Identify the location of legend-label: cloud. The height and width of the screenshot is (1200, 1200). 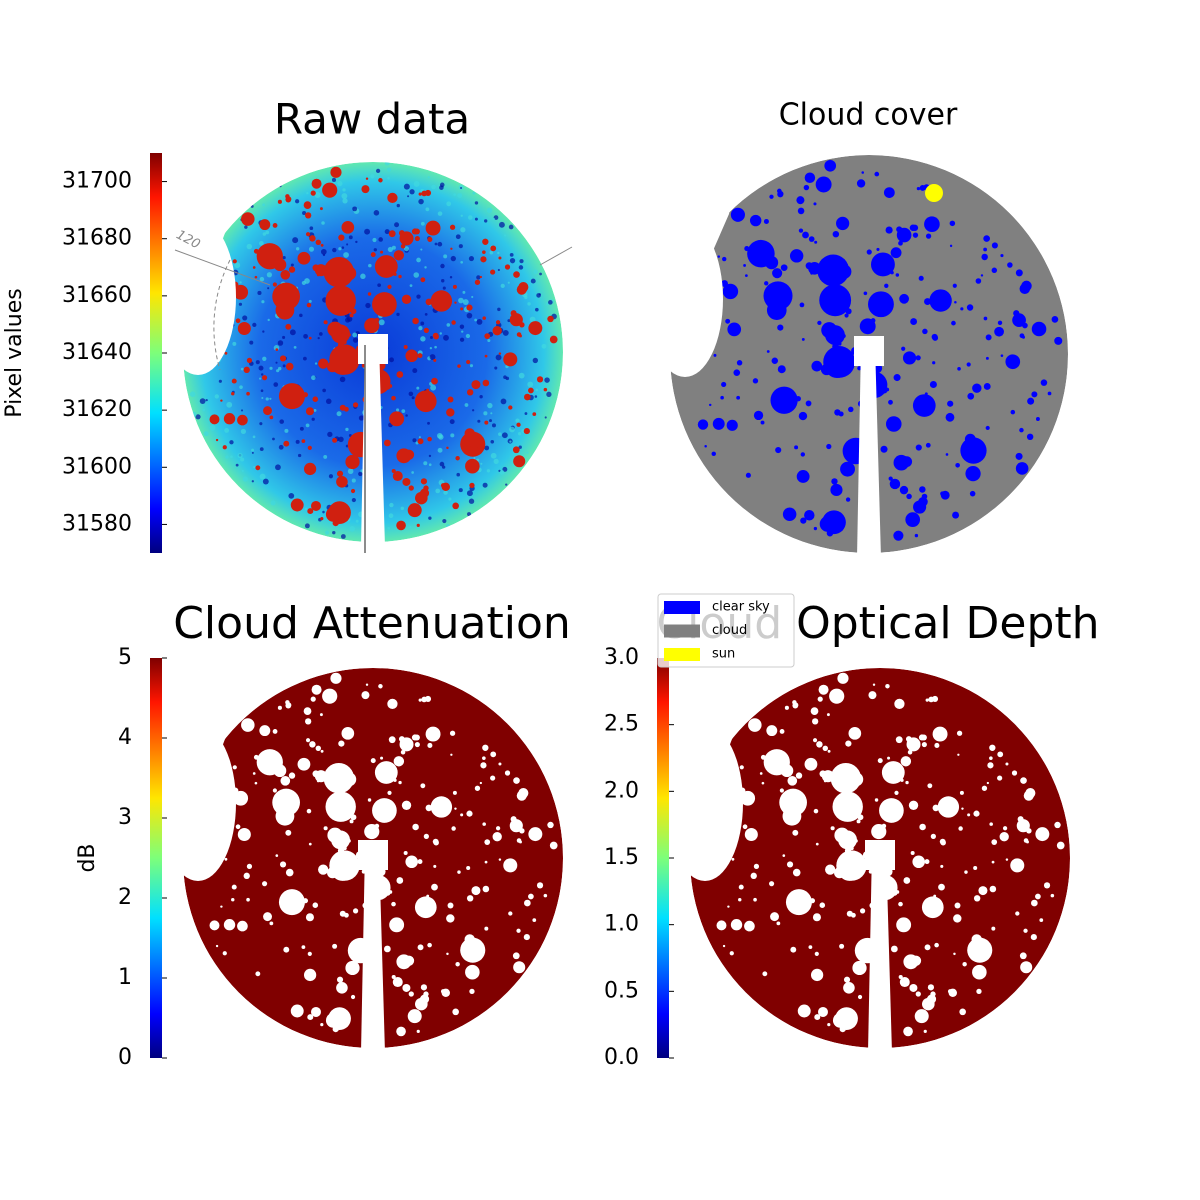
(729, 630).